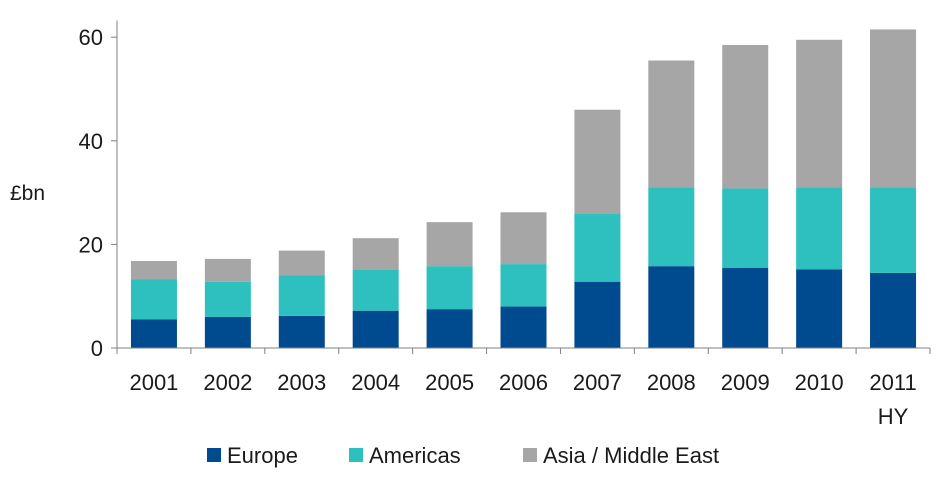 Image resolution: width=940 pixels, height=481 pixels. Describe the element at coordinates (449, 382) in the screenshot. I see `x-tick-label: 2005` at that location.